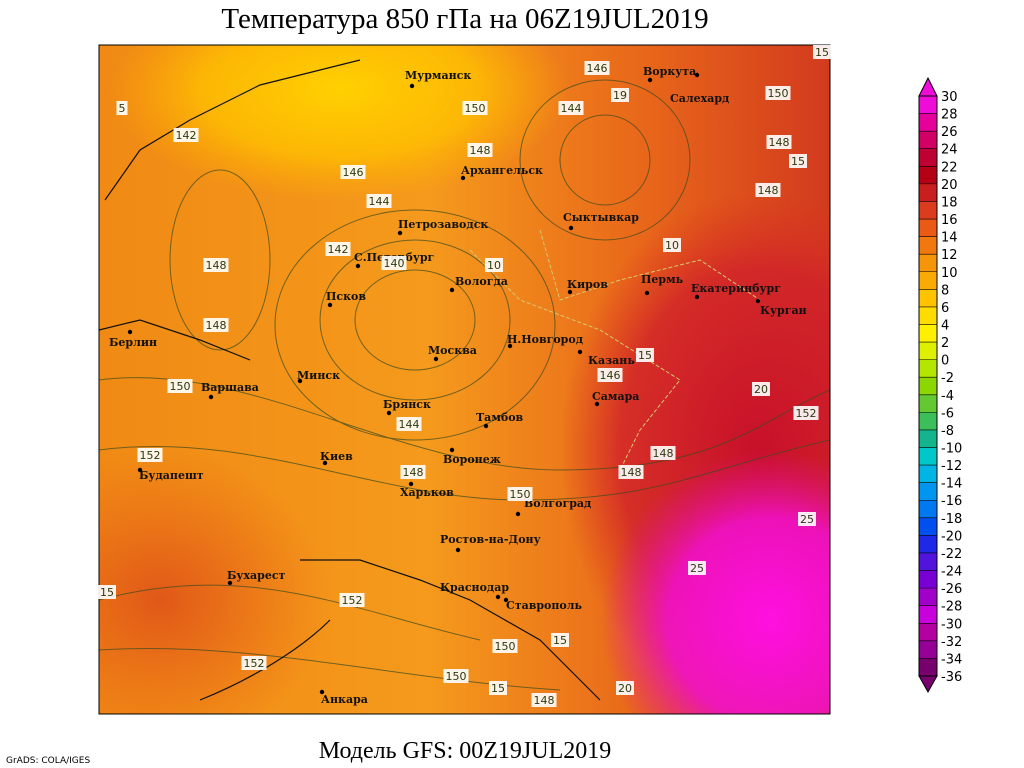 Image resolution: width=1024 pixels, height=768 pixels. What do you see at coordinates (949, 238) in the screenshot?
I see `colorbar-label: 14` at bounding box center [949, 238].